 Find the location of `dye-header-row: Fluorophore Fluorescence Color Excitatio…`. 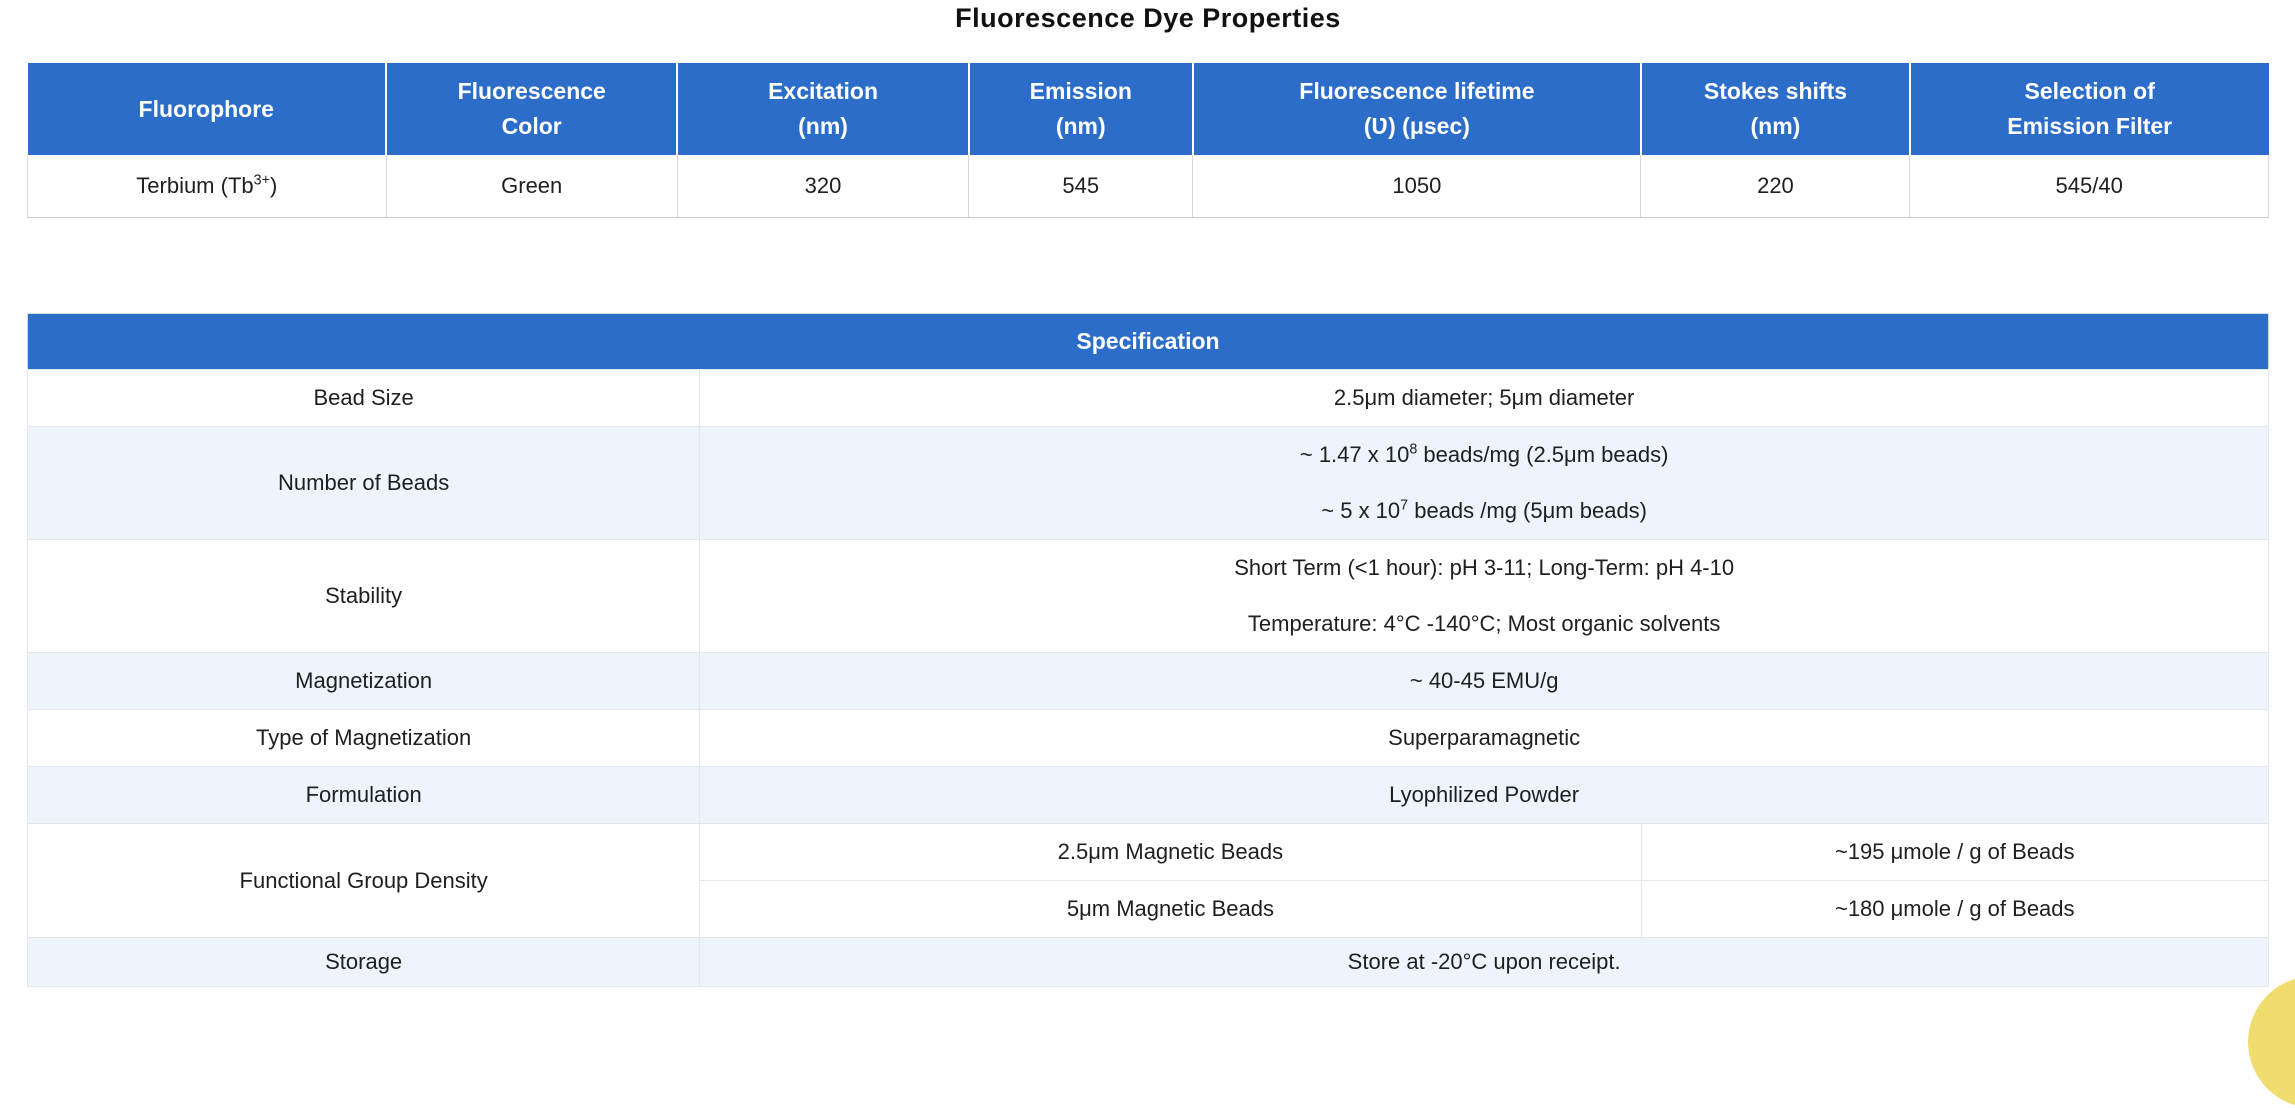

dye-header-row: Fluorophore Fluorescence Color Excitatio… is located at coordinates (1148, 109).